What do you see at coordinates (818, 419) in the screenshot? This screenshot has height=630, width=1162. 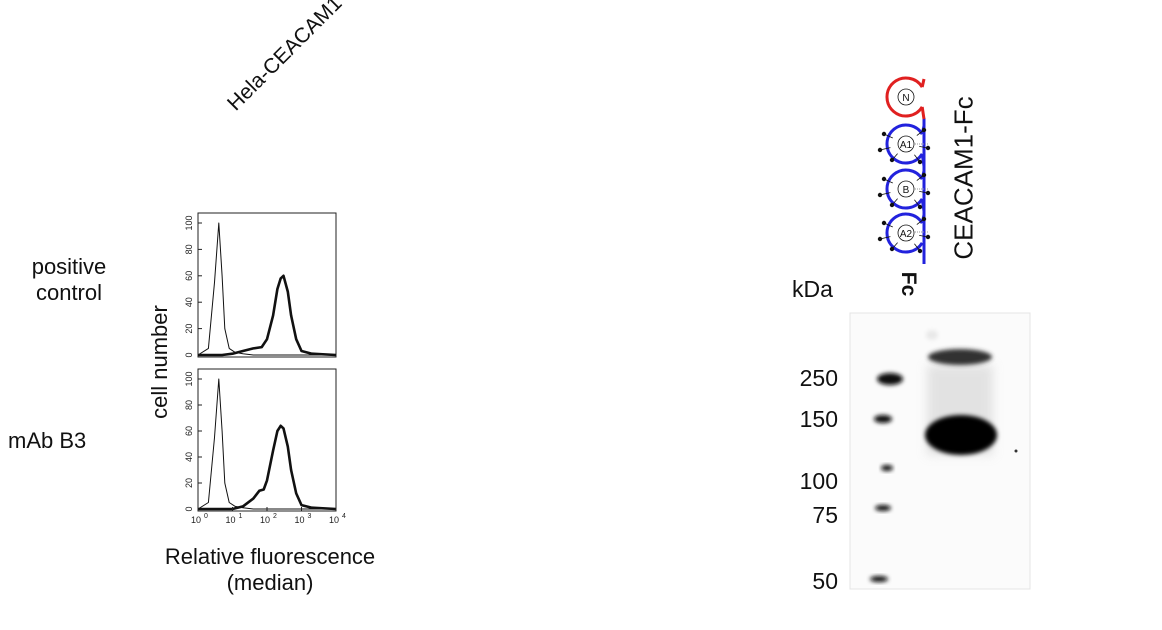 I see `marker-150: 150` at bounding box center [818, 419].